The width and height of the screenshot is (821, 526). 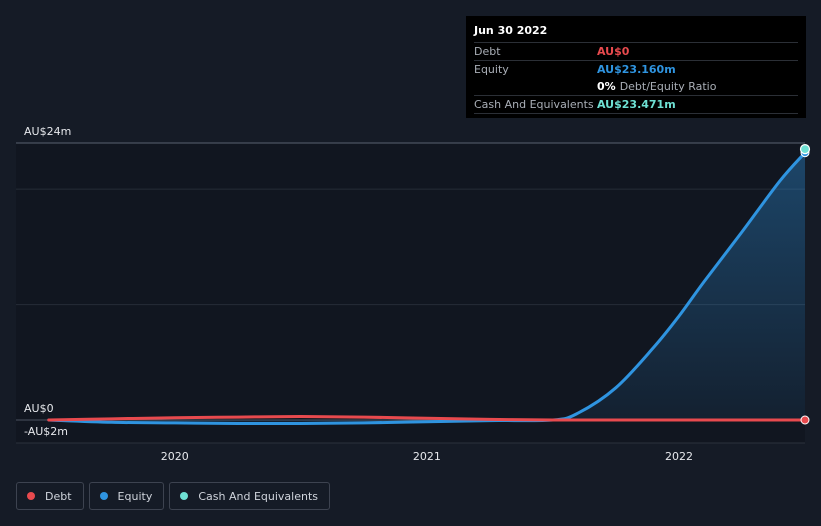 I want to click on tooltip-debt-label: Debt, so click(x=487, y=51).